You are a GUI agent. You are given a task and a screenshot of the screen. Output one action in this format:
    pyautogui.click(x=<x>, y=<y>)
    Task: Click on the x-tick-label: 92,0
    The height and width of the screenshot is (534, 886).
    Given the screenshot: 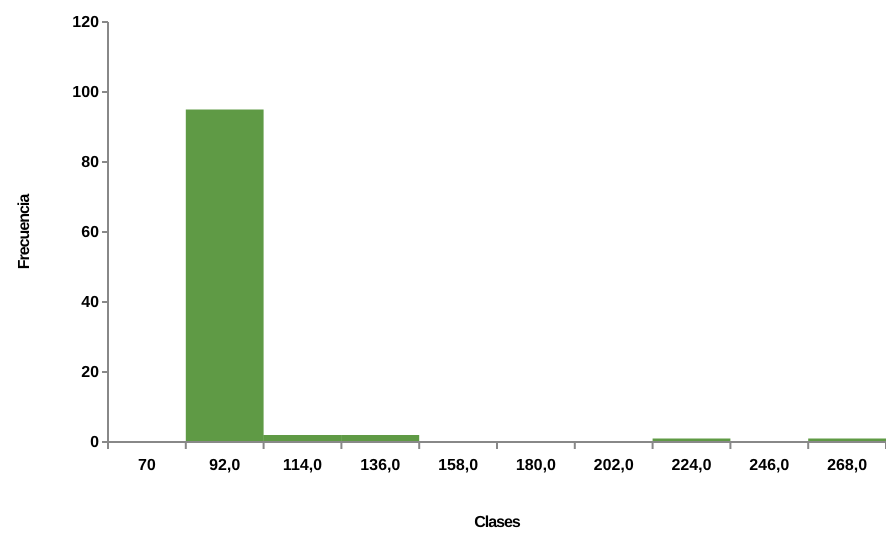 What is the action you would take?
    pyautogui.click(x=224, y=465)
    